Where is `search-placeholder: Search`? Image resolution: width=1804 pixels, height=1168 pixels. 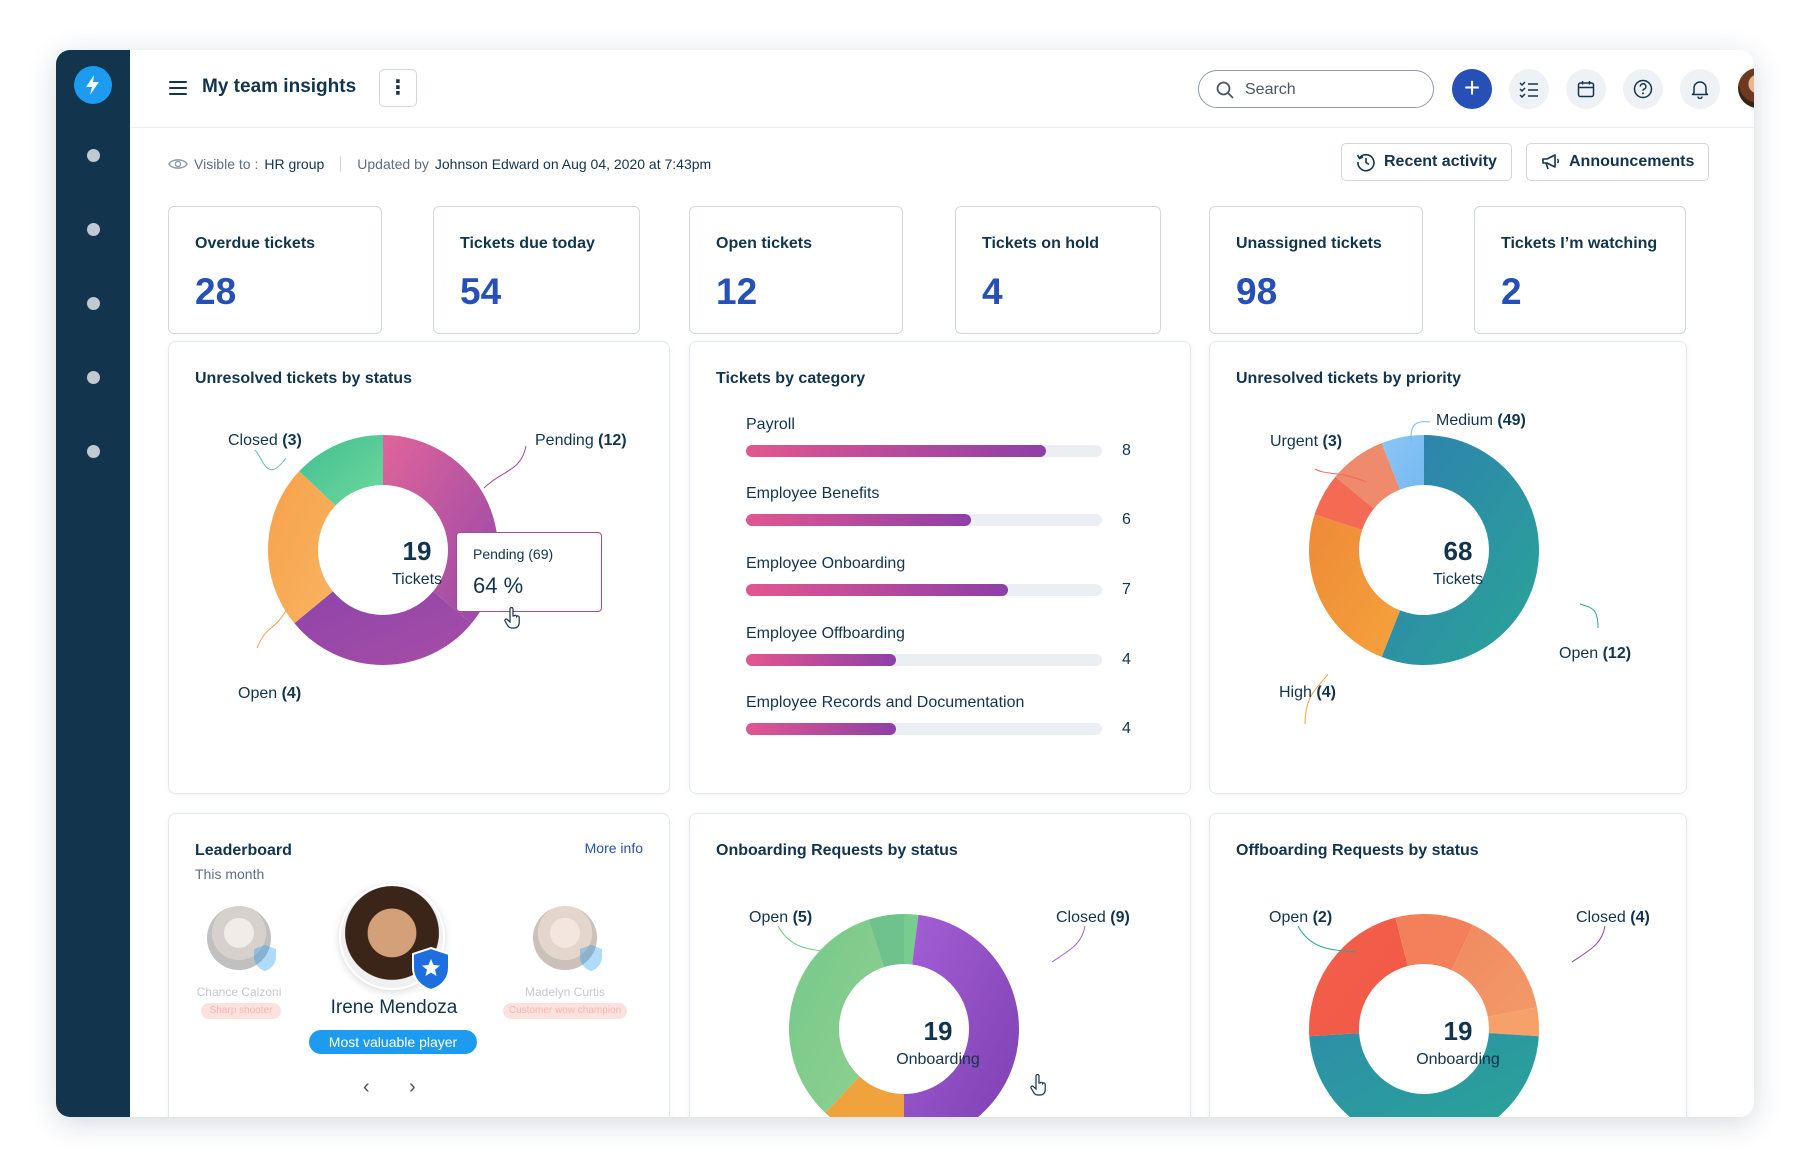 search-placeholder: Search is located at coordinates (1270, 89).